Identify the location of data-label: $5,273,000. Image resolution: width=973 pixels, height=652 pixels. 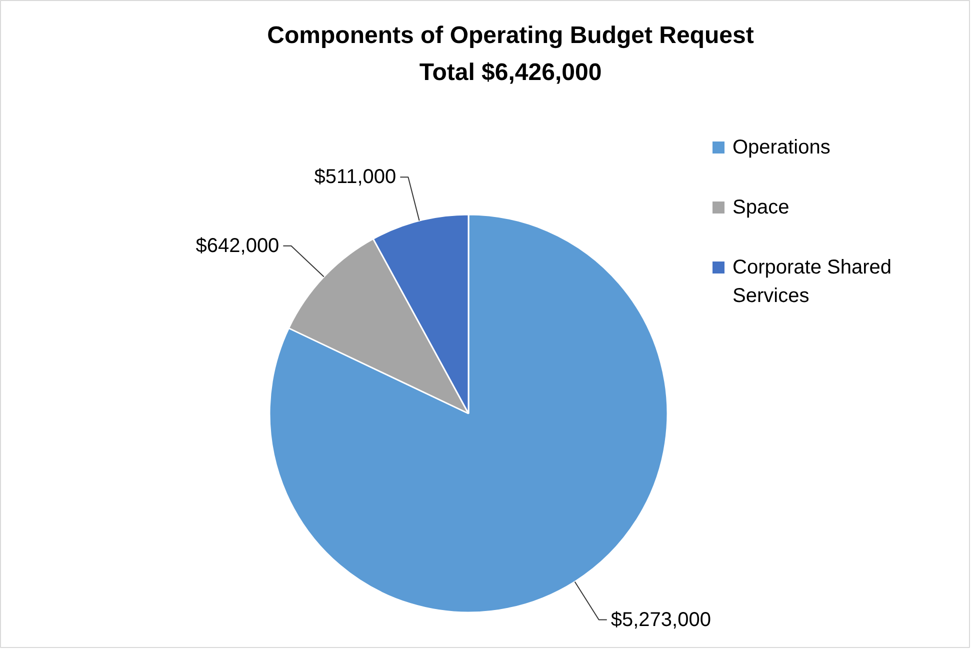
(660, 619).